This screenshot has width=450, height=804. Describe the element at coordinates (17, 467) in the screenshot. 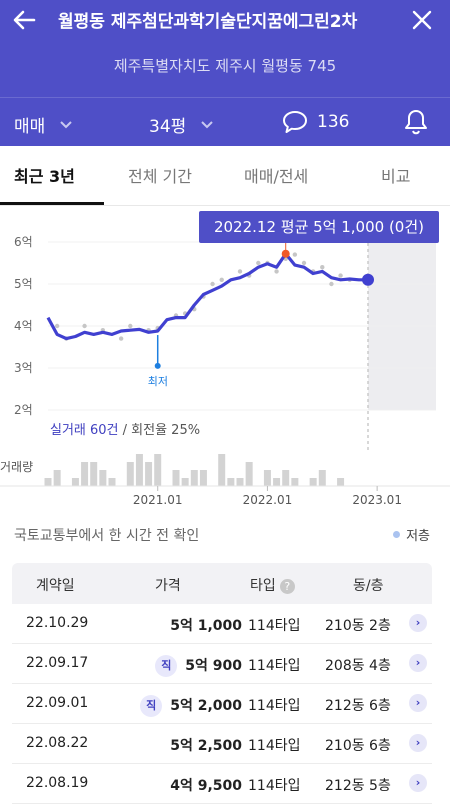

I see `volume-label: 거래량` at that location.